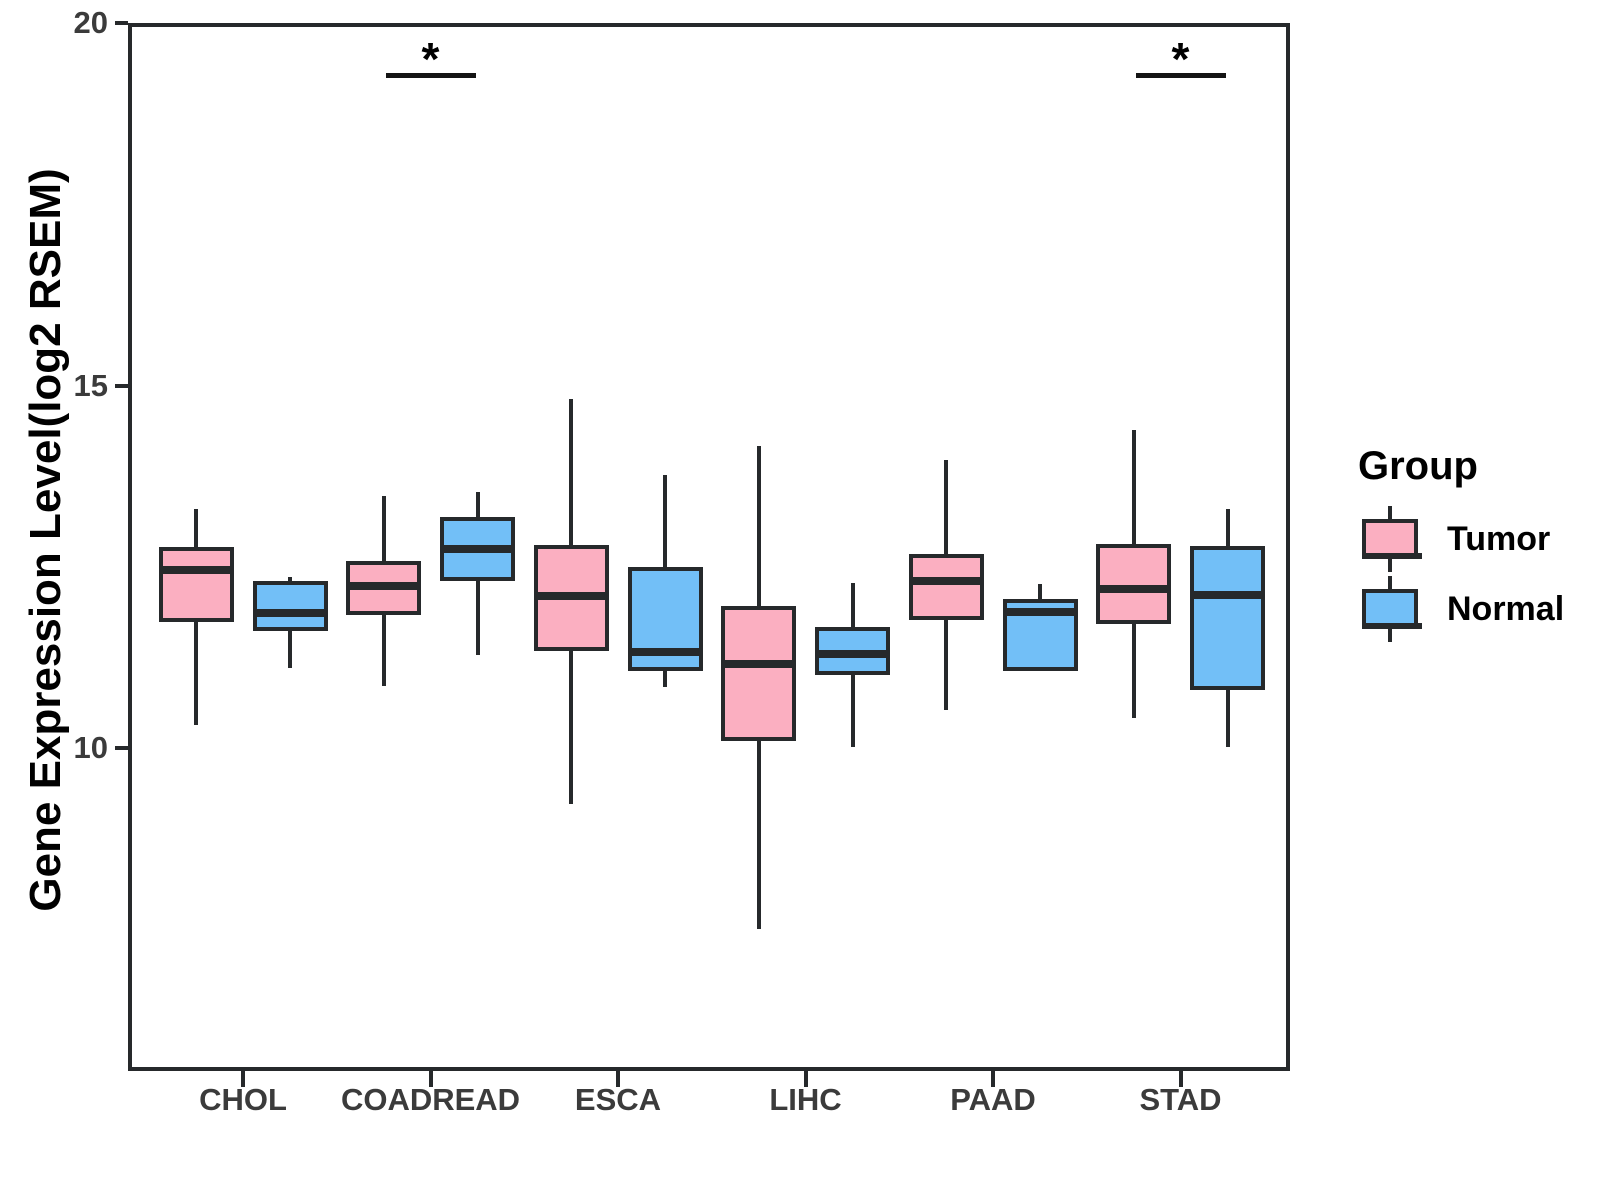 The image size is (1600, 1200). I want to click on legend-item-tumor: Tumor, so click(1447, 539).